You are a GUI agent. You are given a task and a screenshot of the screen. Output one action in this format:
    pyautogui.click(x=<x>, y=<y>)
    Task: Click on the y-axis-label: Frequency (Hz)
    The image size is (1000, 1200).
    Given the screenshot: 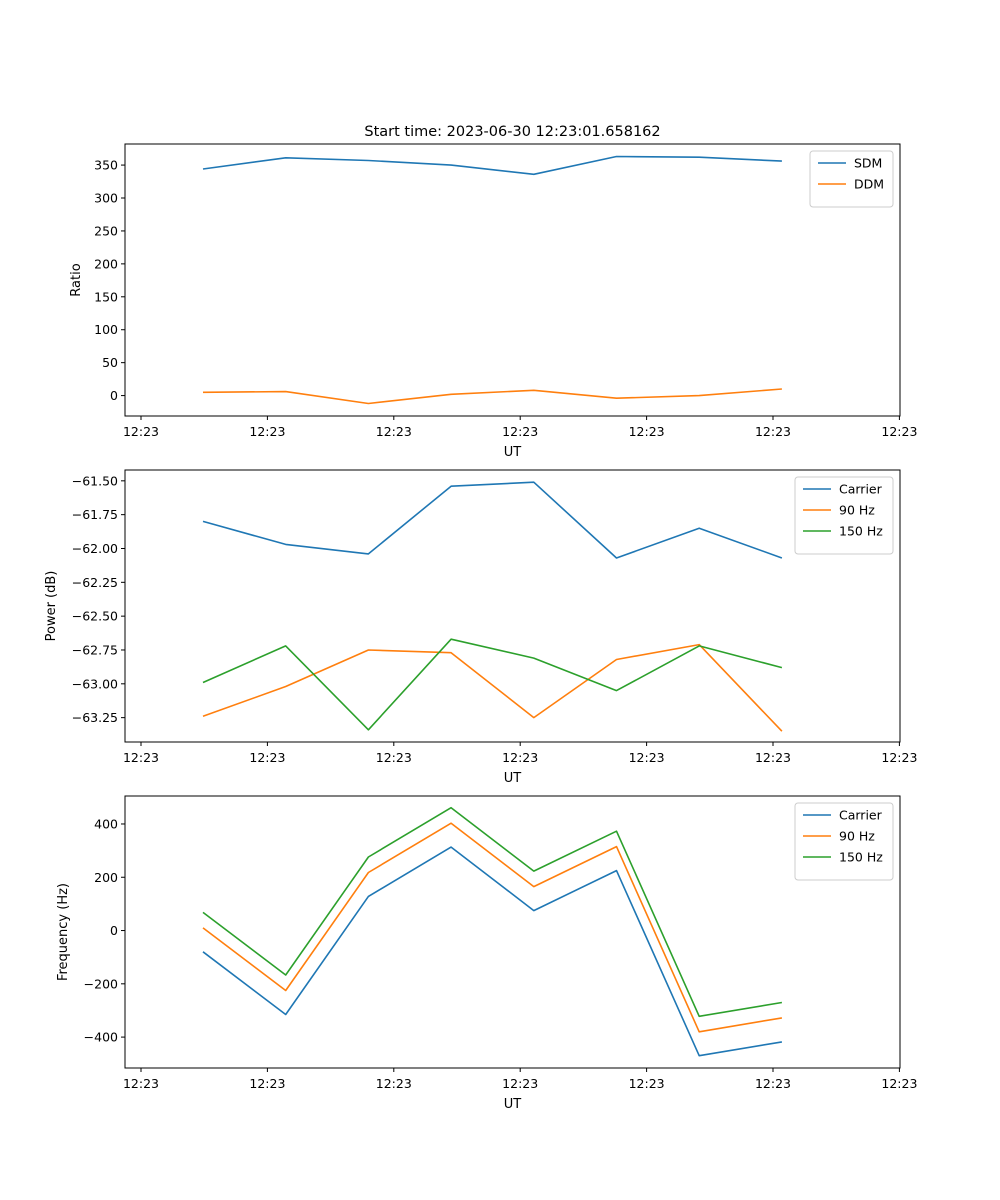 What is the action you would take?
    pyautogui.click(x=63, y=932)
    